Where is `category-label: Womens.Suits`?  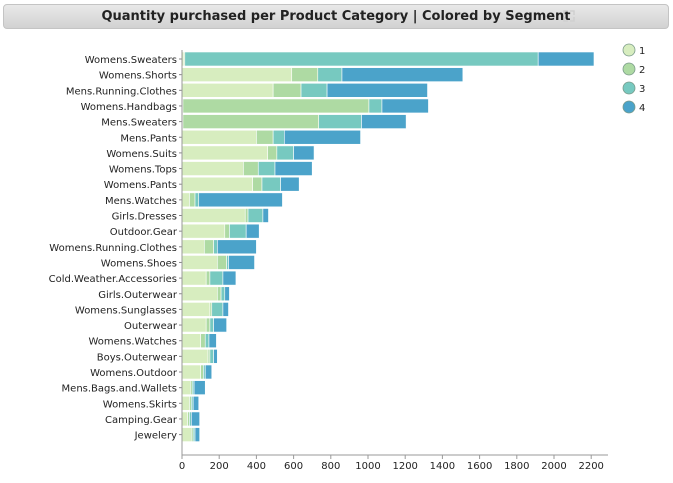
category-label: Womens.Suits is located at coordinates (141, 154).